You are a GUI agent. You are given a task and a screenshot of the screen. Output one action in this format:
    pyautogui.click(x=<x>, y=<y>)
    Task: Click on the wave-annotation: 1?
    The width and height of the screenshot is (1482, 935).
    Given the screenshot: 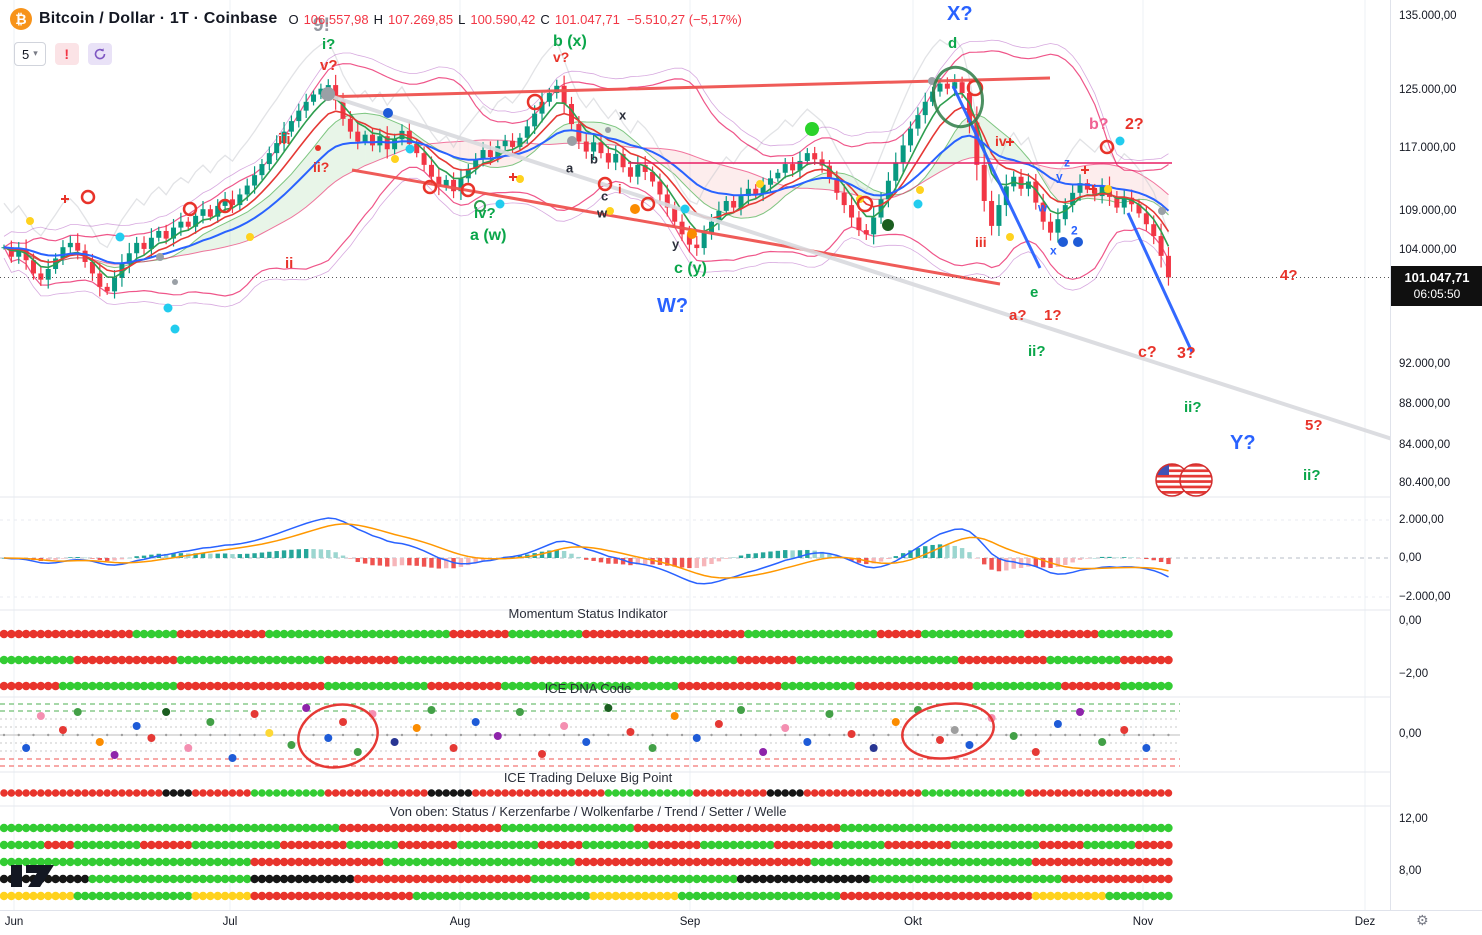 What is the action you would take?
    pyautogui.click(x=1053, y=315)
    